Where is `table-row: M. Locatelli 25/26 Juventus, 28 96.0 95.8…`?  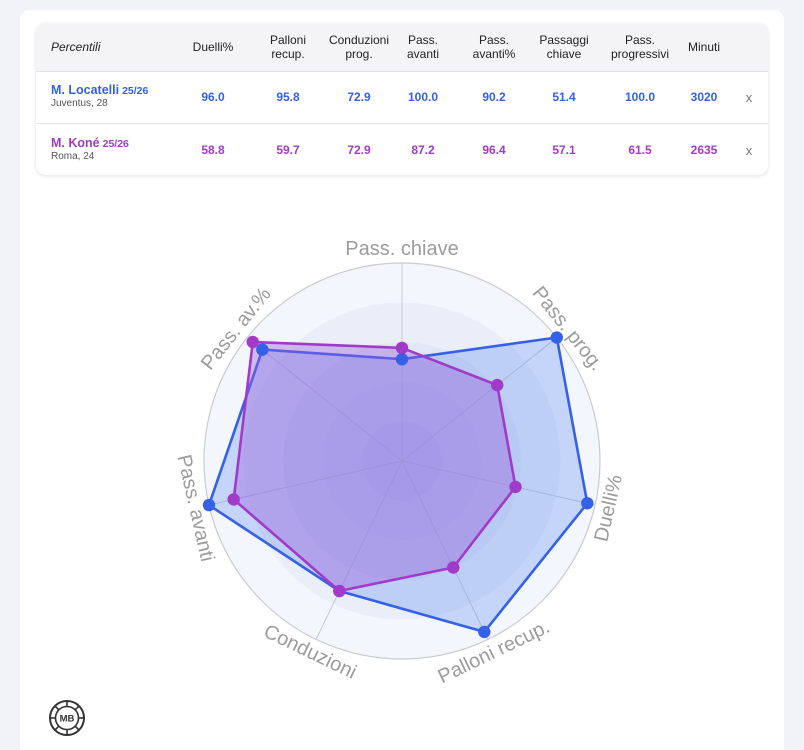
table-row: M. Locatelli 25/26 Juventus, 28 96.0 95.8… is located at coordinates (402, 97).